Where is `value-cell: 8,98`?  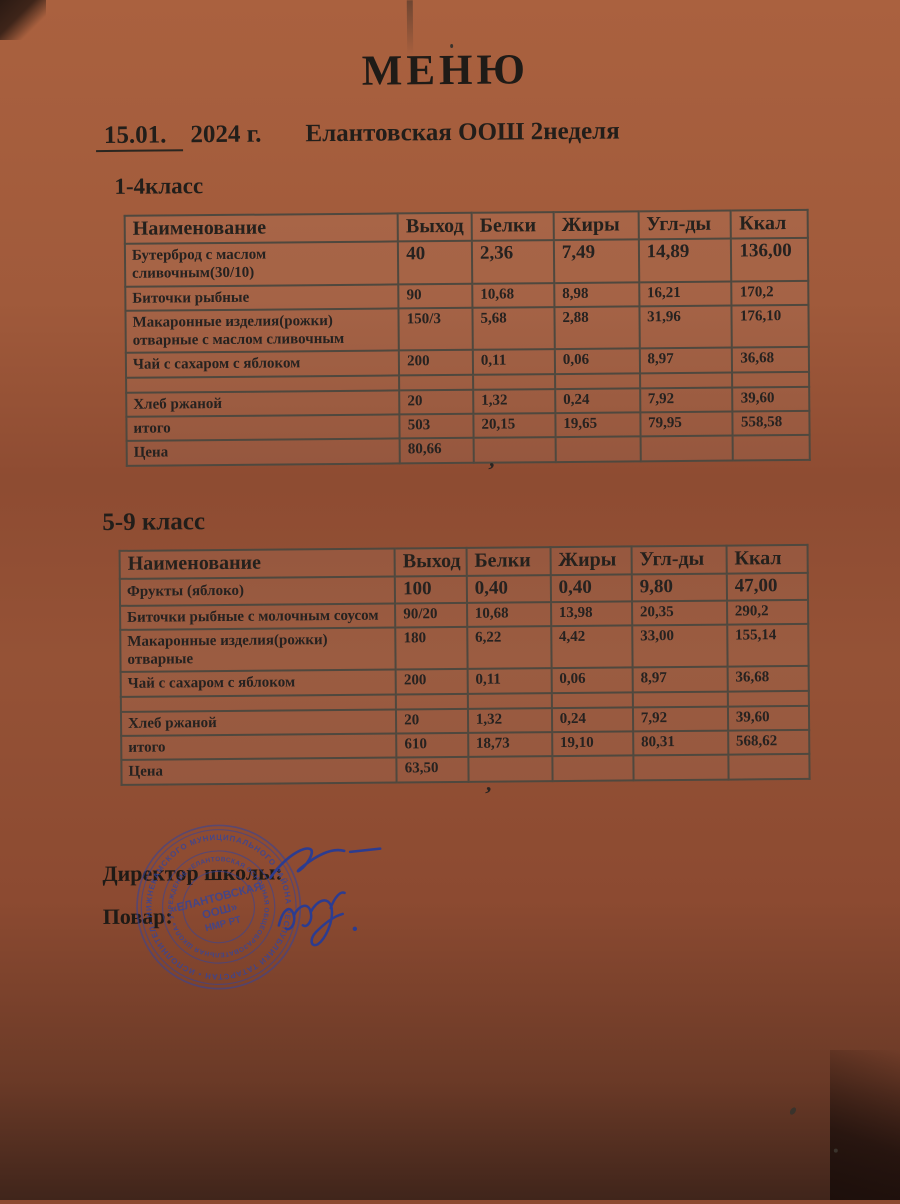
value-cell: 8,98 is located at coordinates (597, 294).